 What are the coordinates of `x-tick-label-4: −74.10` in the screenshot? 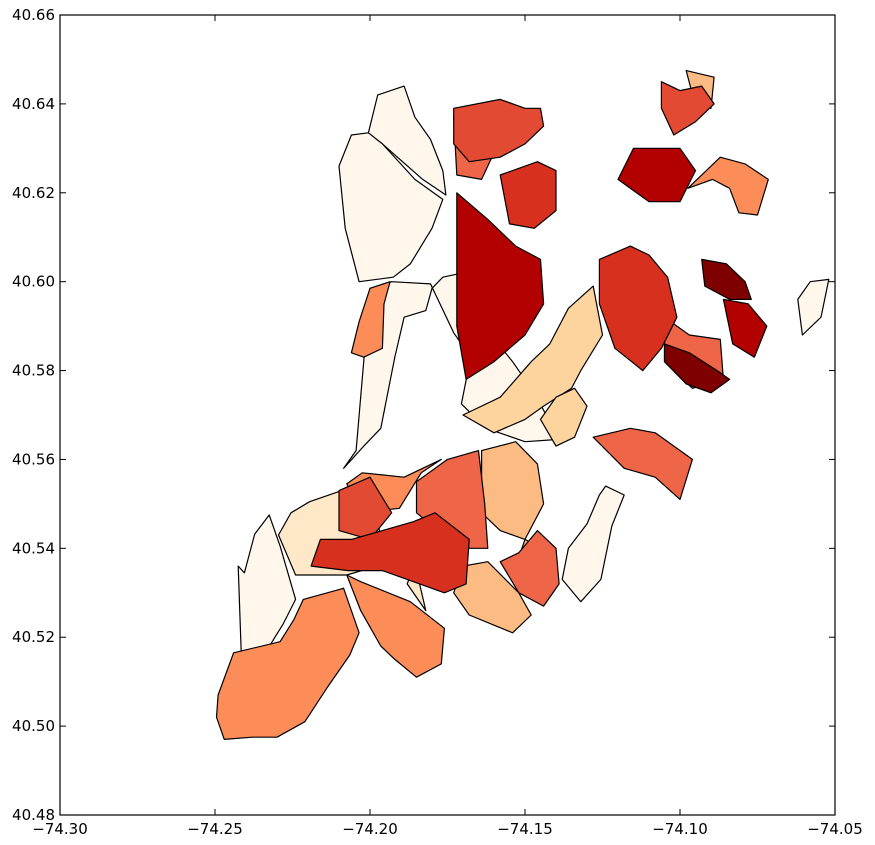 It's located at (680, 829).